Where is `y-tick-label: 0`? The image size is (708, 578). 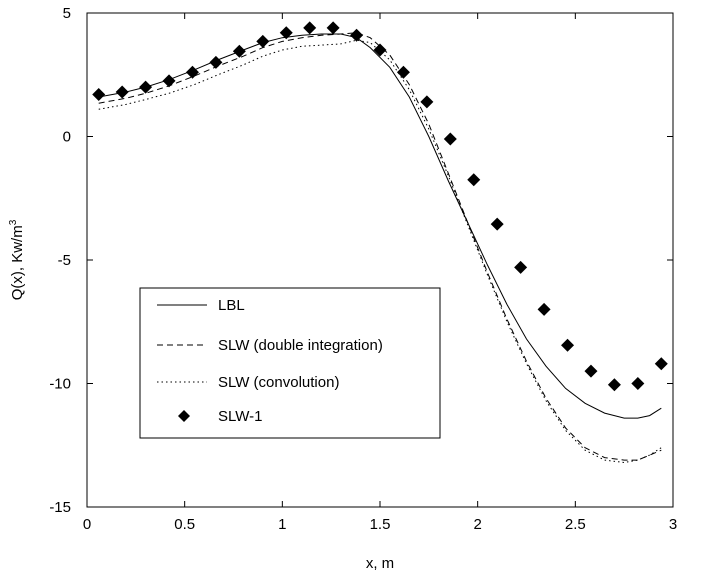
y-tick-label: 0 is located at coordinates (67, 137).